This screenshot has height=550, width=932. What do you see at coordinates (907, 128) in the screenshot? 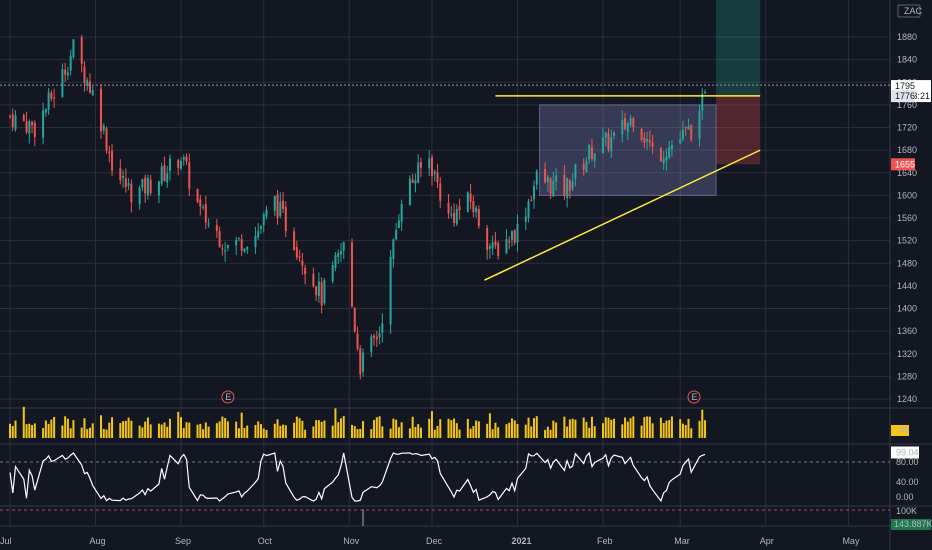
I see `price-tick-label: 1720` at bounding box center [907, 128].